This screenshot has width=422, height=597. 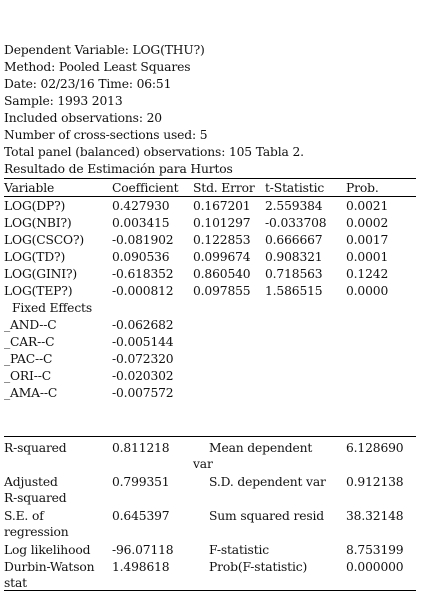 I want to click on row-prob: 0.0000, so click(x=367, y=291).